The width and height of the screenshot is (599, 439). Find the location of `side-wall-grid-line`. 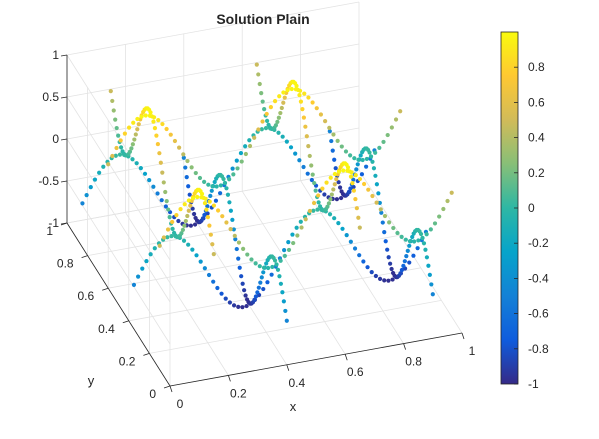

side-wall-grid-line is located at coordinates (118, 262).